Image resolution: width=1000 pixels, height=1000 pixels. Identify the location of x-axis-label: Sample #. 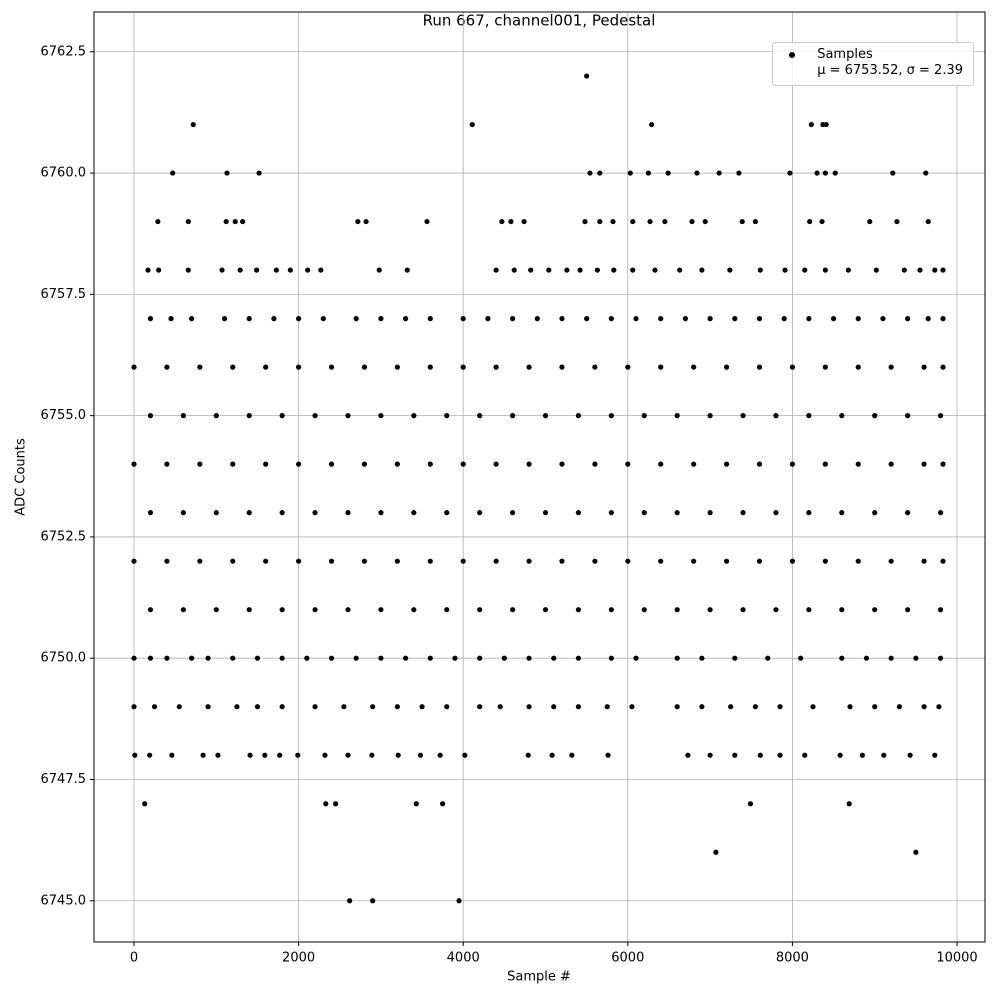
(539, 977).